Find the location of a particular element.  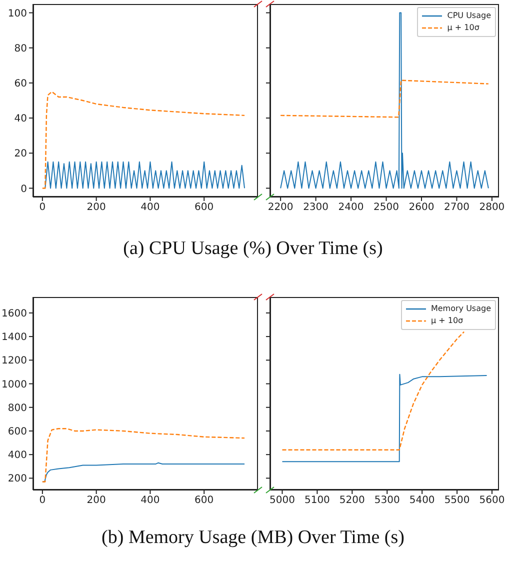

x-tick-label: 2300 is located at coordinates (316, 208).